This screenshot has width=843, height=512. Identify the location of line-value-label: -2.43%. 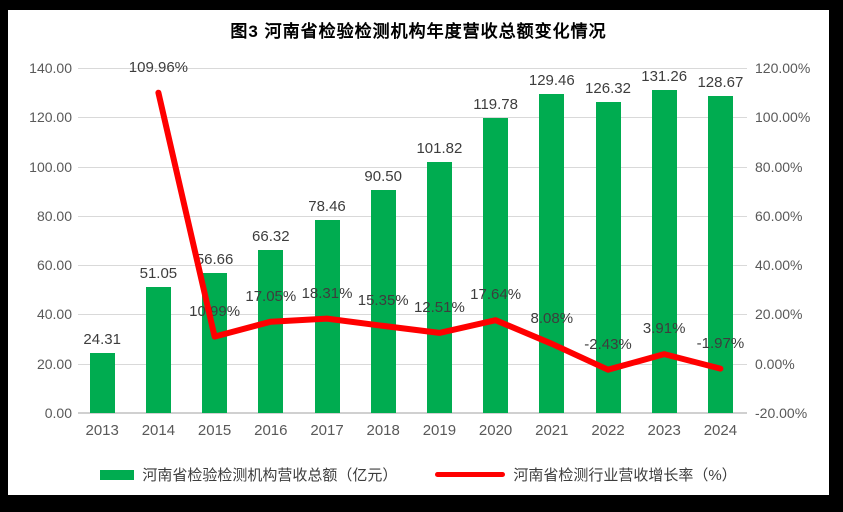
(608, 344).